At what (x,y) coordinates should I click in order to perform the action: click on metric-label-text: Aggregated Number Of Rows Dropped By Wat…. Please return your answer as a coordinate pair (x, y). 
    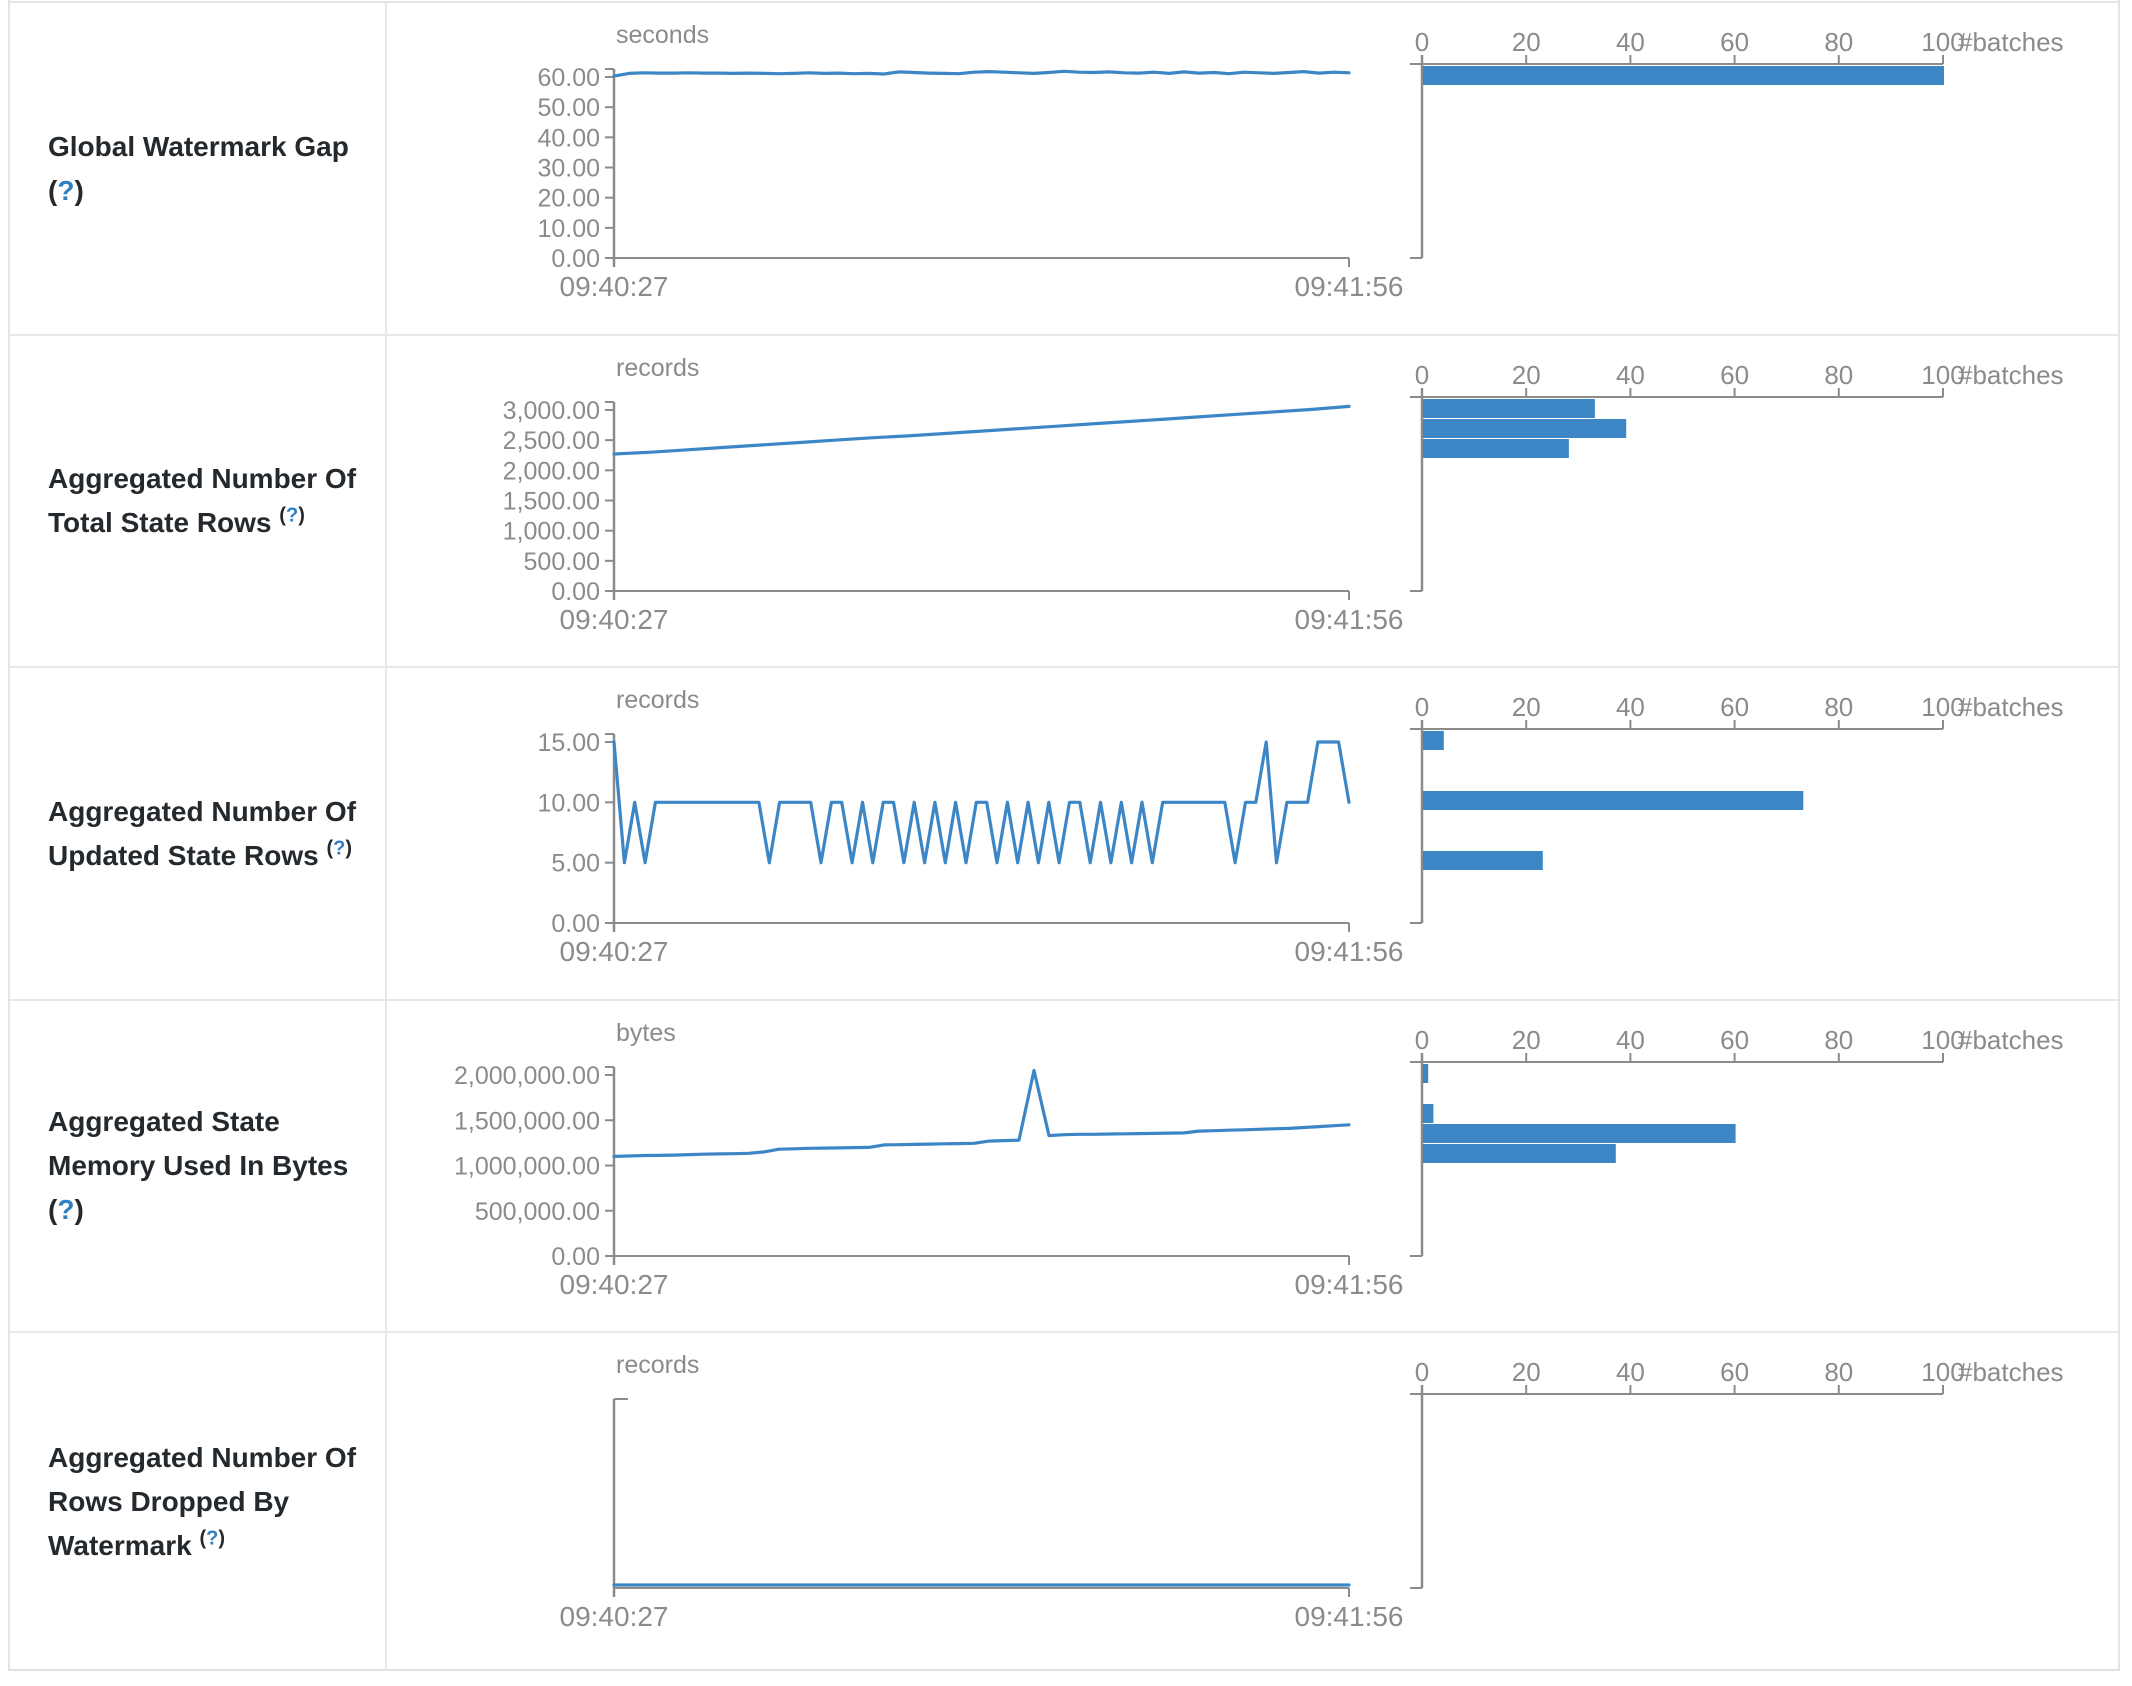
    Looking at the image, I should click on (202, 1501).